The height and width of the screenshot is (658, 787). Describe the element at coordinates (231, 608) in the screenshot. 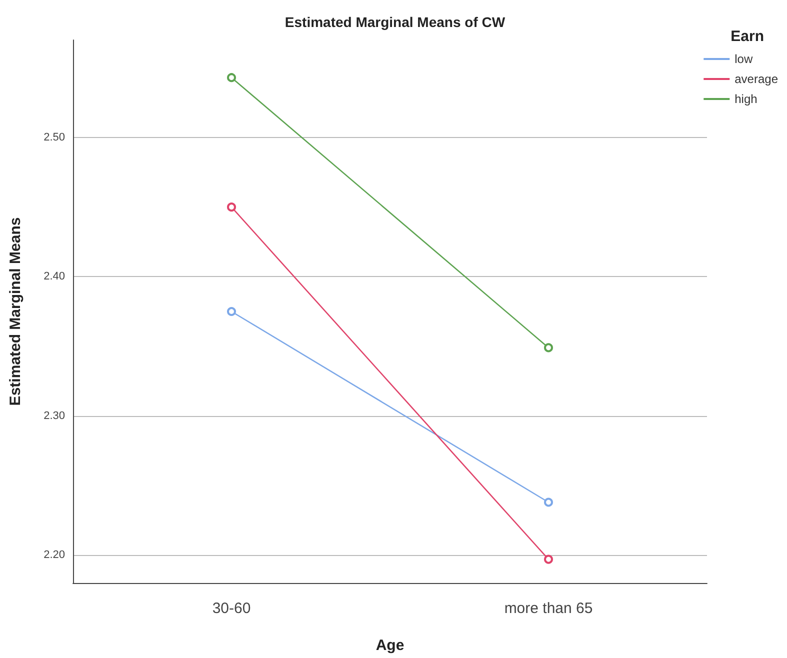

I see `x-tick-label: 30-60` at that location.